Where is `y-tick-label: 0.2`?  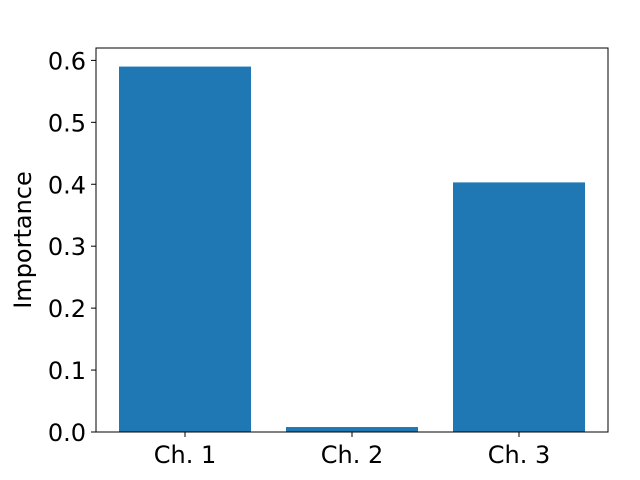
y-tick-label: 0.2 is located at coordinates (67, 309).